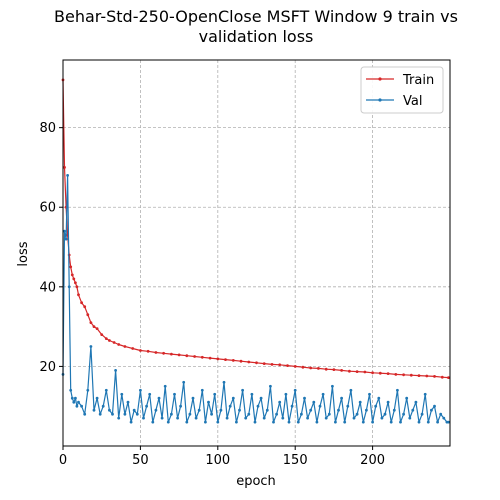  What do you see at coordinates (256, 36) in the screenshot?
I see `chart-title-line-2: validation loss` at bounding box center [256, 36].